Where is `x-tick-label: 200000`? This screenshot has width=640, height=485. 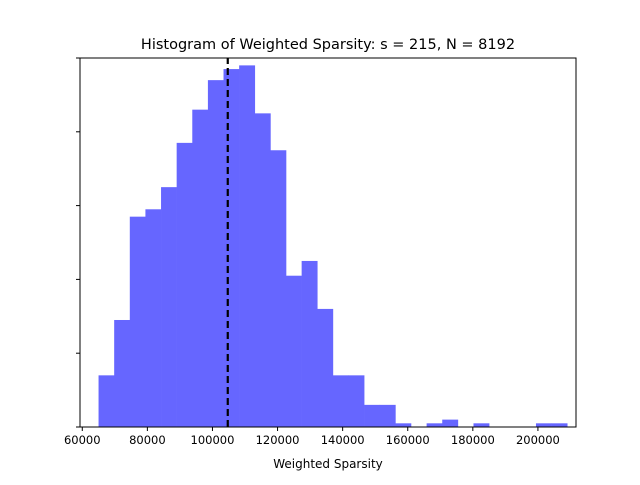 x-tick-label: 200000 is located at coordinates (538, 440).